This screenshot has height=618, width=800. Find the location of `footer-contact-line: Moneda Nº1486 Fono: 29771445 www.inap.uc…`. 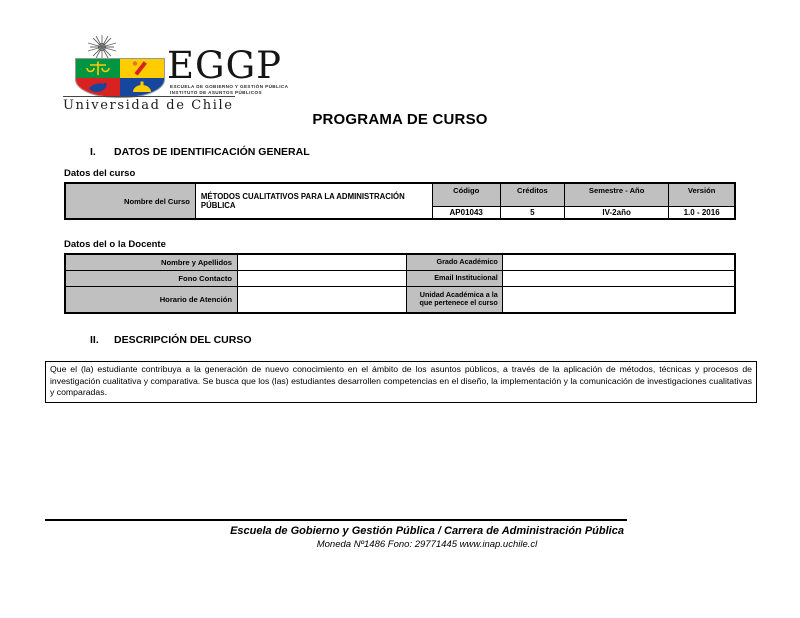

footer-contact-line: Moneda Nº1486 Fono: 29771445 www.inap.uc… is located at coordinates (427, 544).